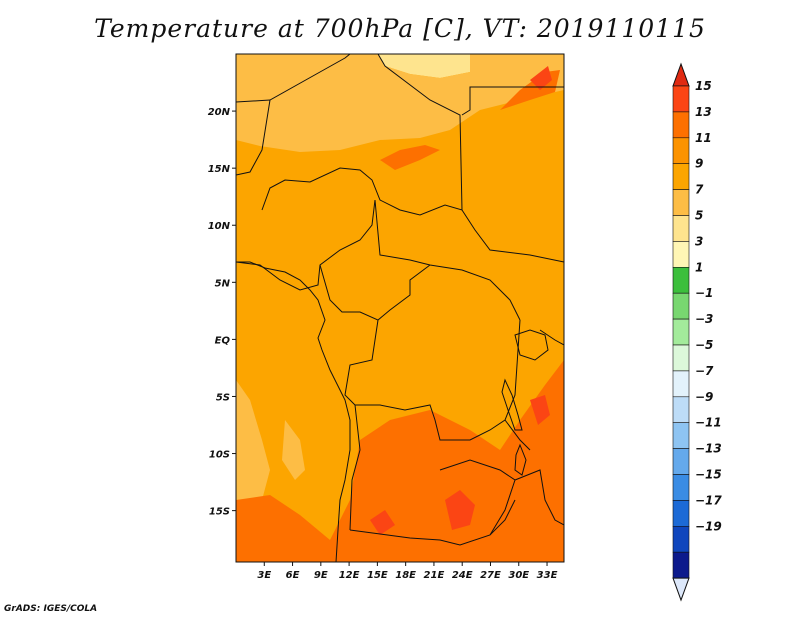 This screenshot has height=618, width=800. What do you see at coordinates (699, 267) in the screenshot?
I see `colorbar-label: 1` at bounding box center [699, 267].